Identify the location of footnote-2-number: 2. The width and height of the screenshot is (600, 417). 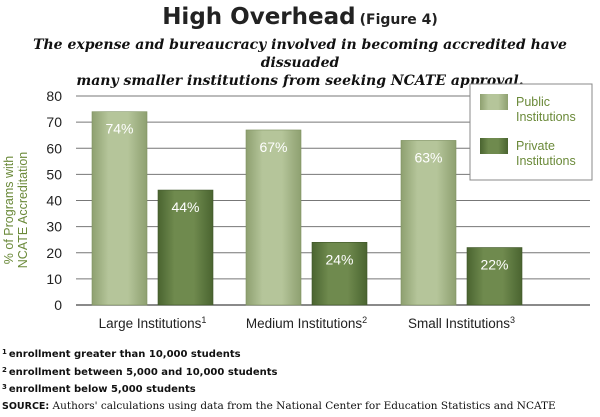
(4, 369).